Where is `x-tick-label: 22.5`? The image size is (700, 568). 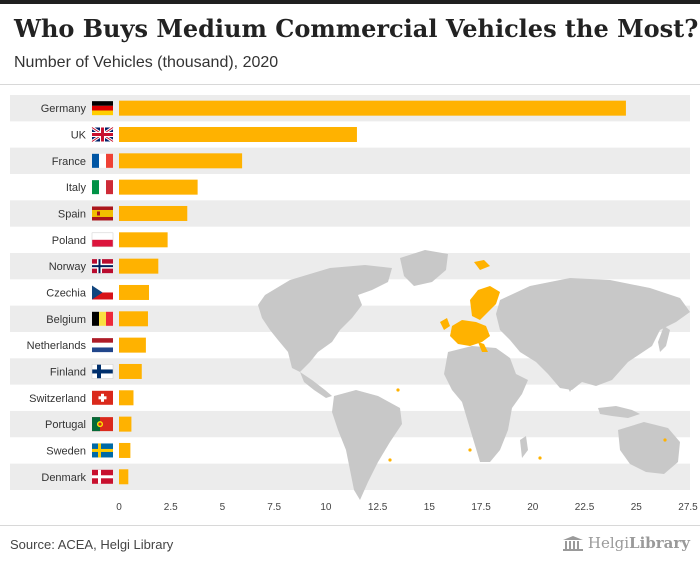 x-tick-label: 22.5 is located at coordinates (585, 507).